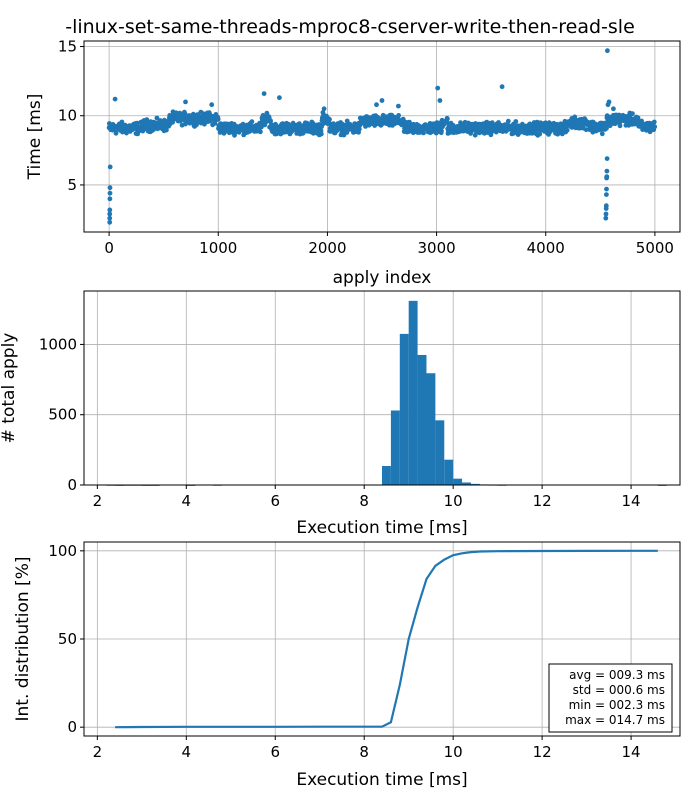  I want to click on x-tick-label: 6, so click(275, 501).